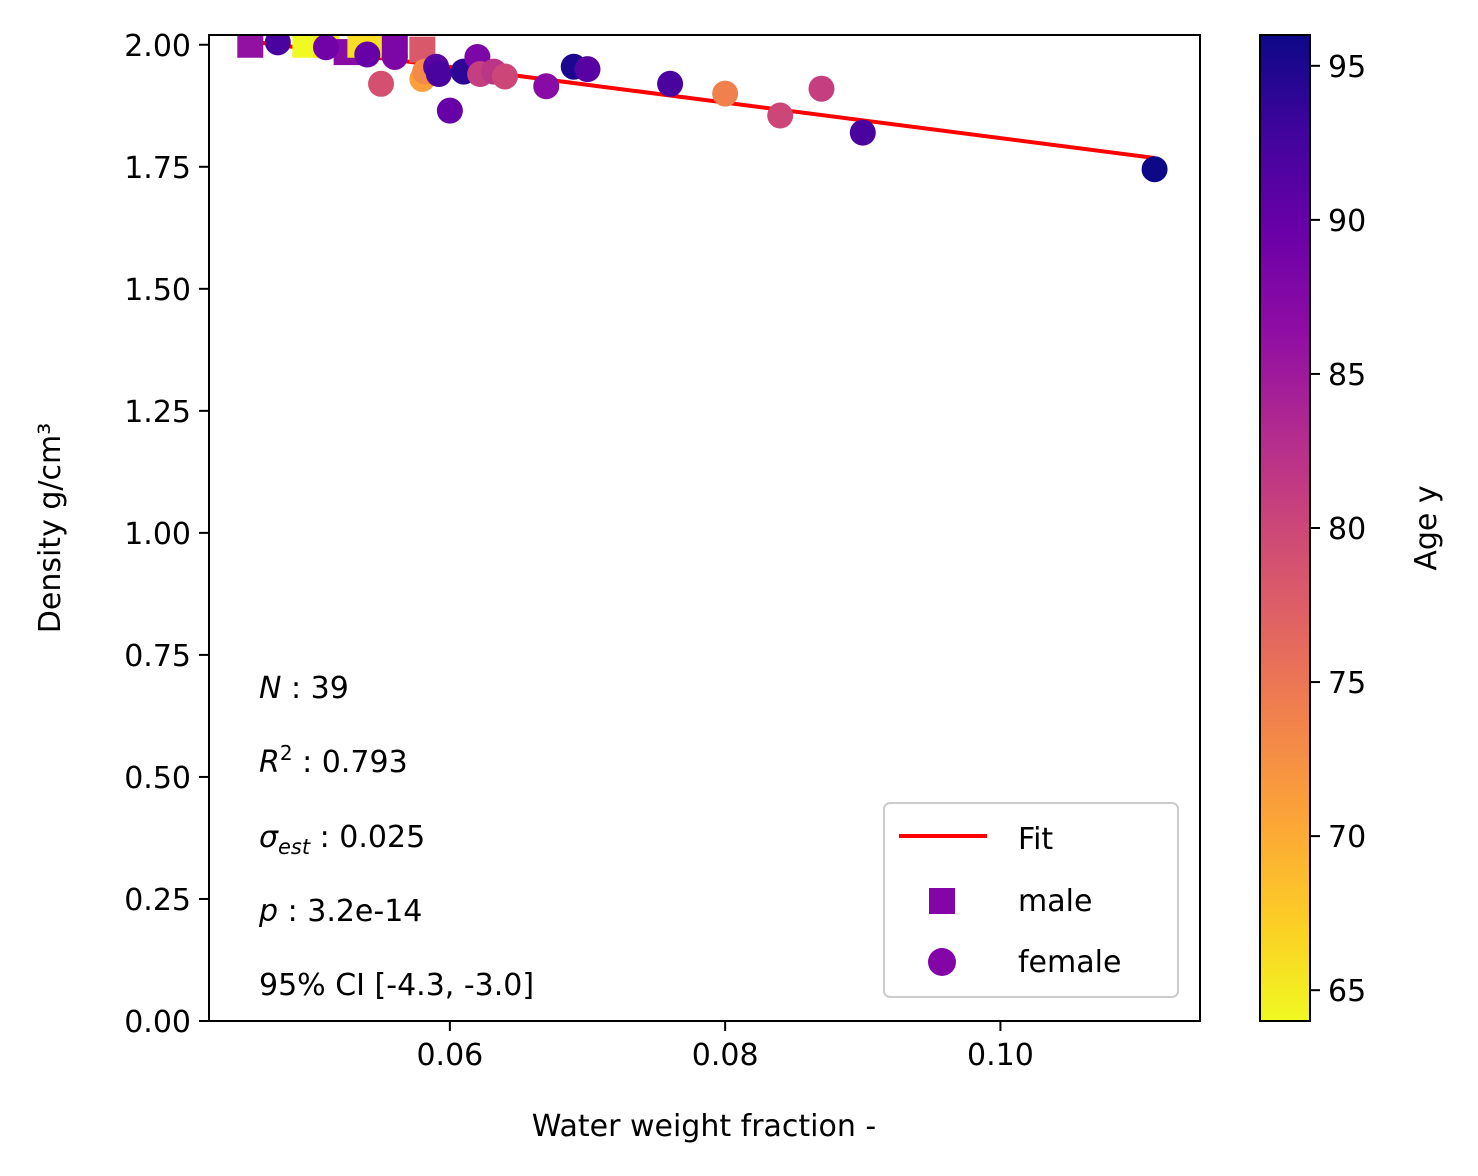  Describe the element at coordinates (1347, 529) in the screenshot. I see `colorbar-tick-label: 80` at that location.